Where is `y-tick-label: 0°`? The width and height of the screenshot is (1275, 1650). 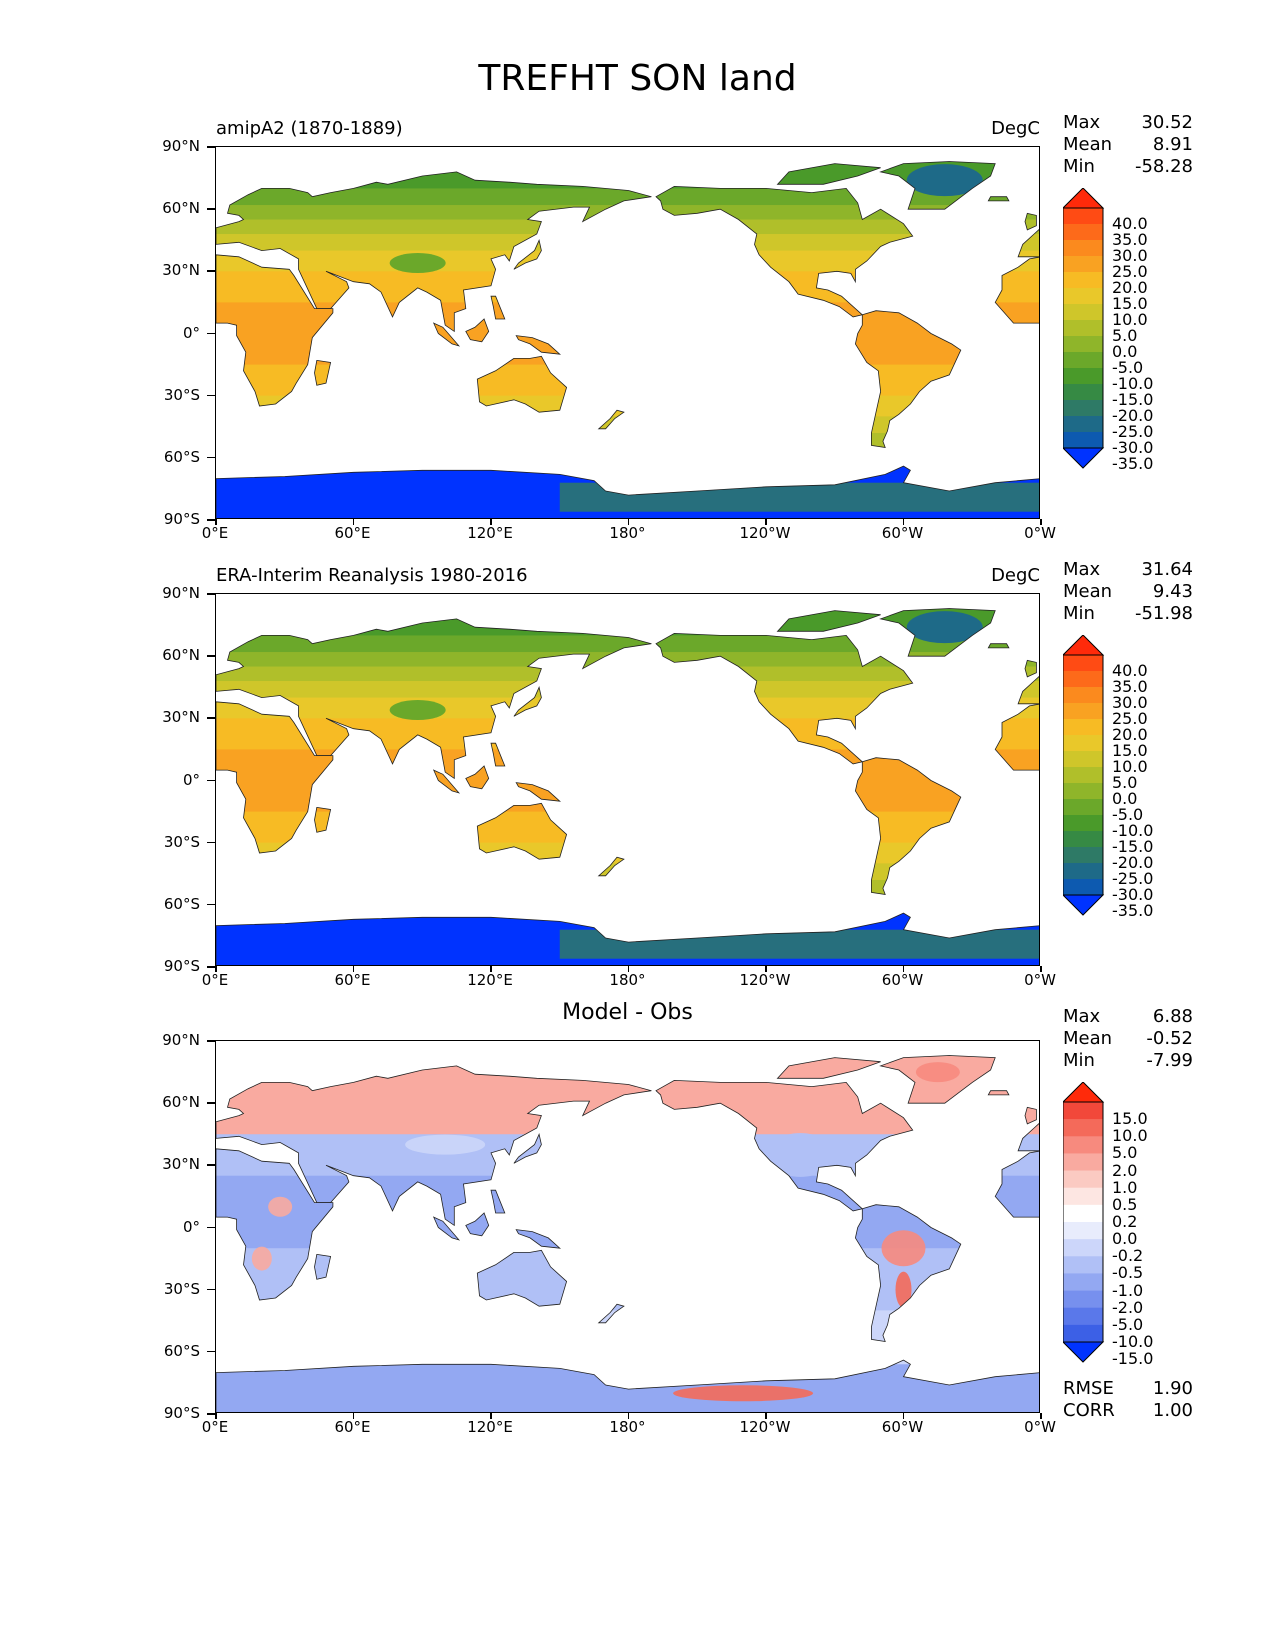
y-tick-label: 0° is located at coordinates (191, 779).